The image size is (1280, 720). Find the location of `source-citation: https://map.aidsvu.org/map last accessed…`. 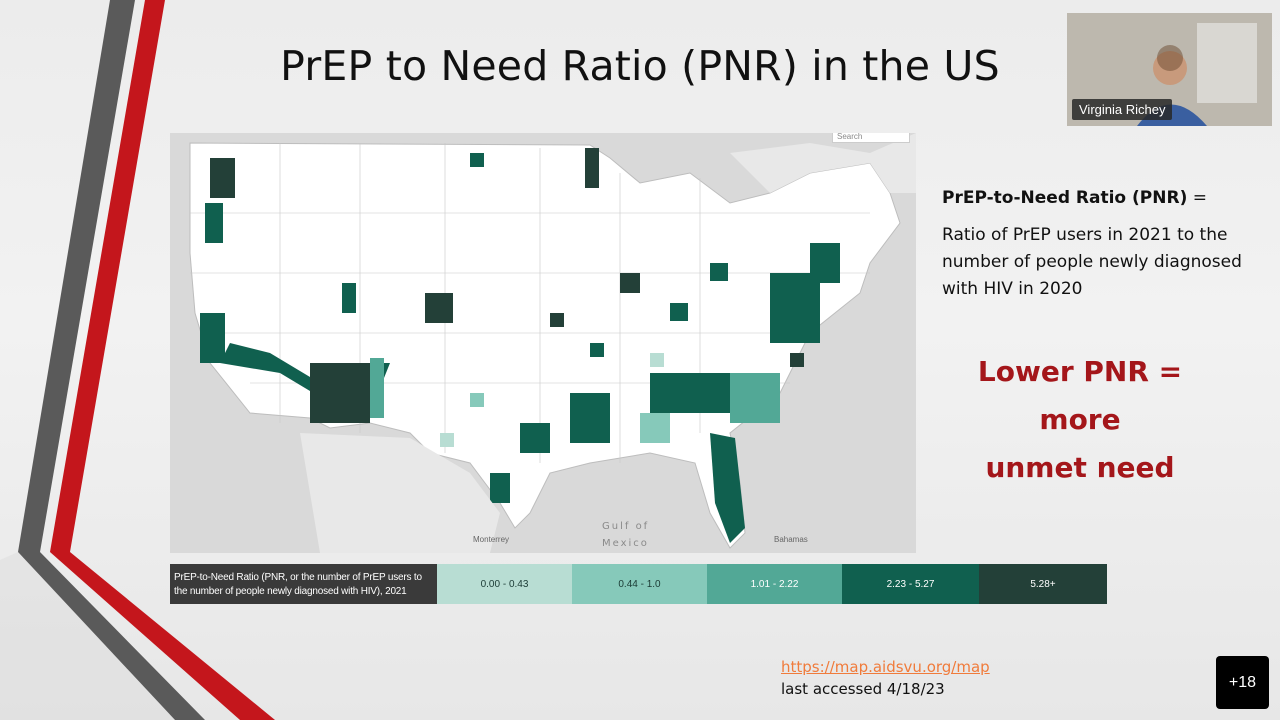

source-citation: https://map.aidsvu.org/map last accessed… is located at coordinates (885, 678).